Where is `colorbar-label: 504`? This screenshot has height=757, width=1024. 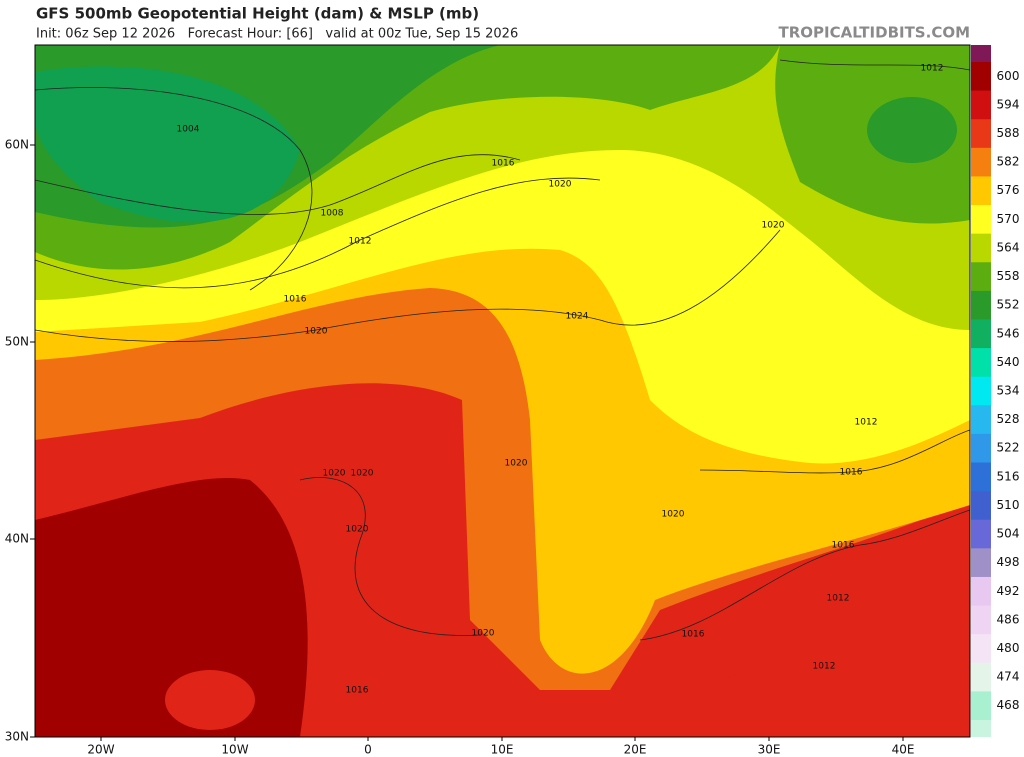 colorbar-label: 504 is located at coordinates (1008, 534).